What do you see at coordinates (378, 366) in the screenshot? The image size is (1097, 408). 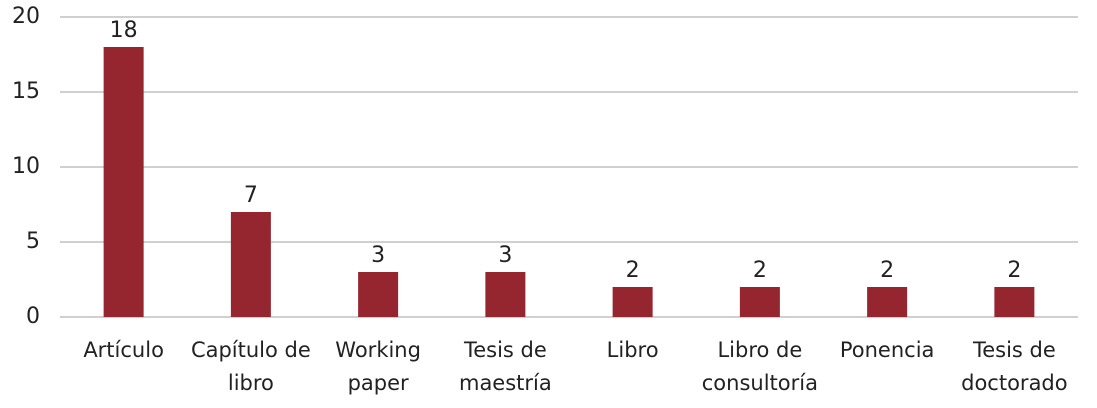 I see `x-tick-label: Working paper` at bounding box center [378, 366].